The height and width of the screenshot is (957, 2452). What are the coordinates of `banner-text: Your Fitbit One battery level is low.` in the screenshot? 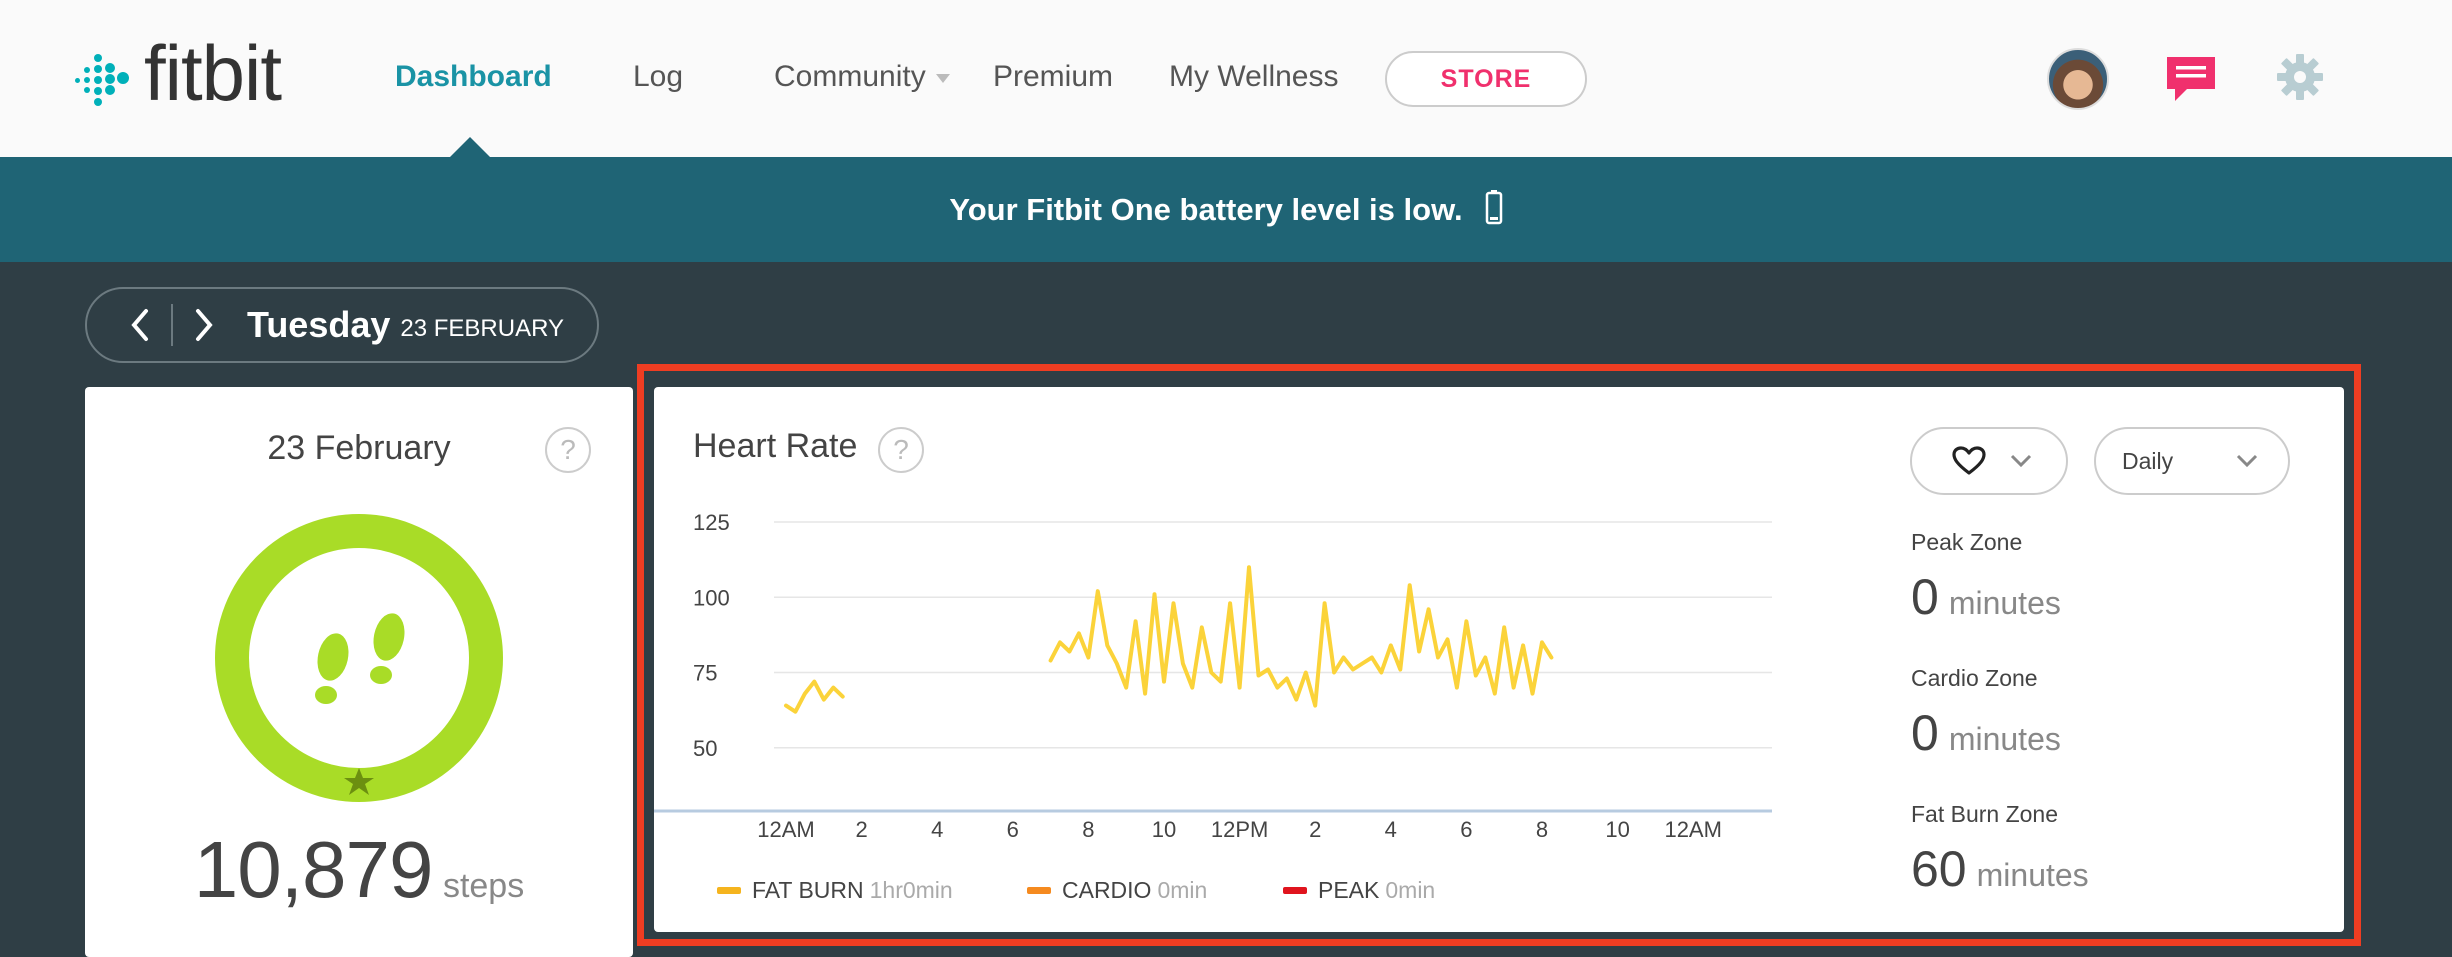 It's located at (1206, 209).